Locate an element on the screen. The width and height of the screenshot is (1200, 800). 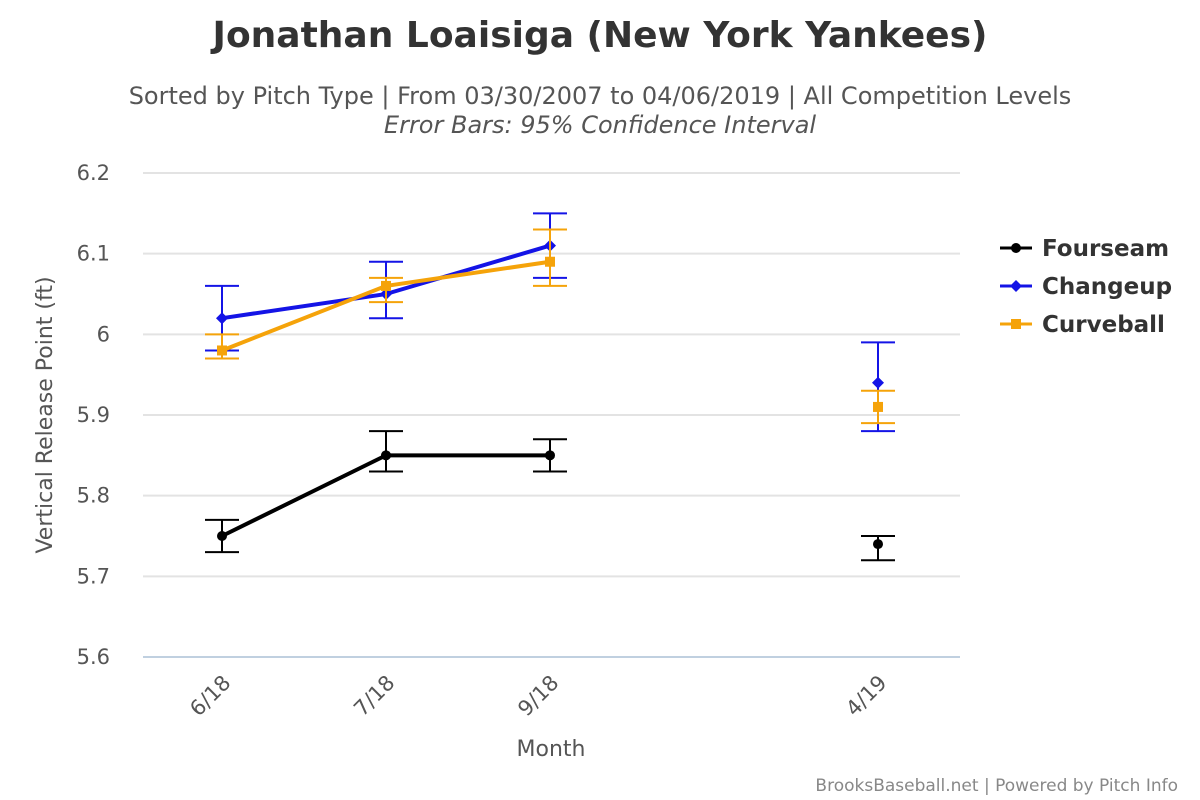
x-axis-ticks: 6/18 7/18 9/18 4/19 is located at coordinates (538, 696).